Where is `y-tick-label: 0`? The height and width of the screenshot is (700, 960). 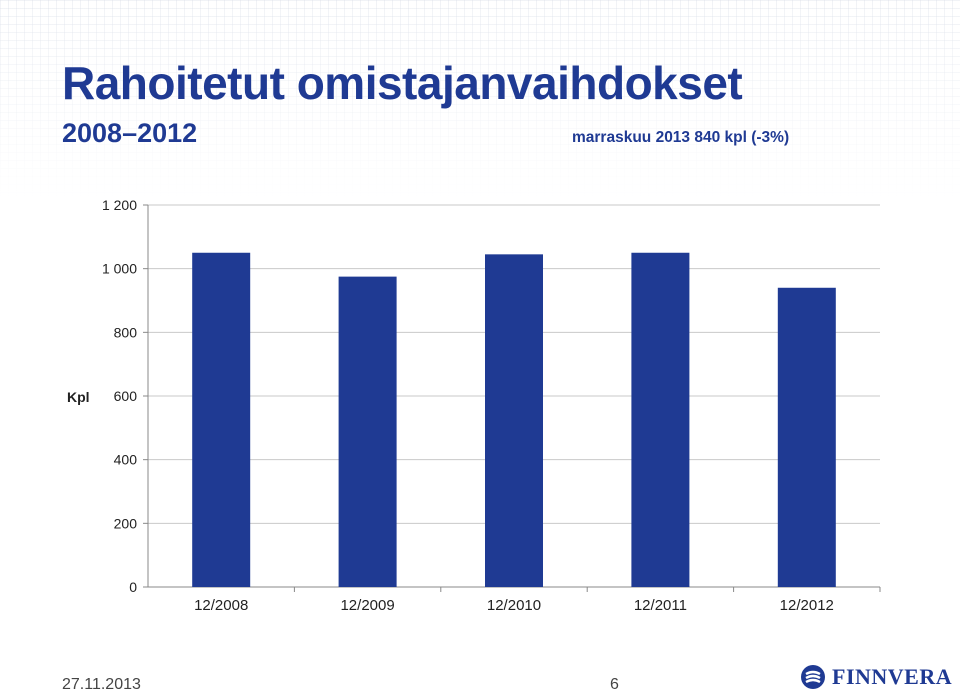
y-tick-label: 0 is located at coordinates (133, 587).